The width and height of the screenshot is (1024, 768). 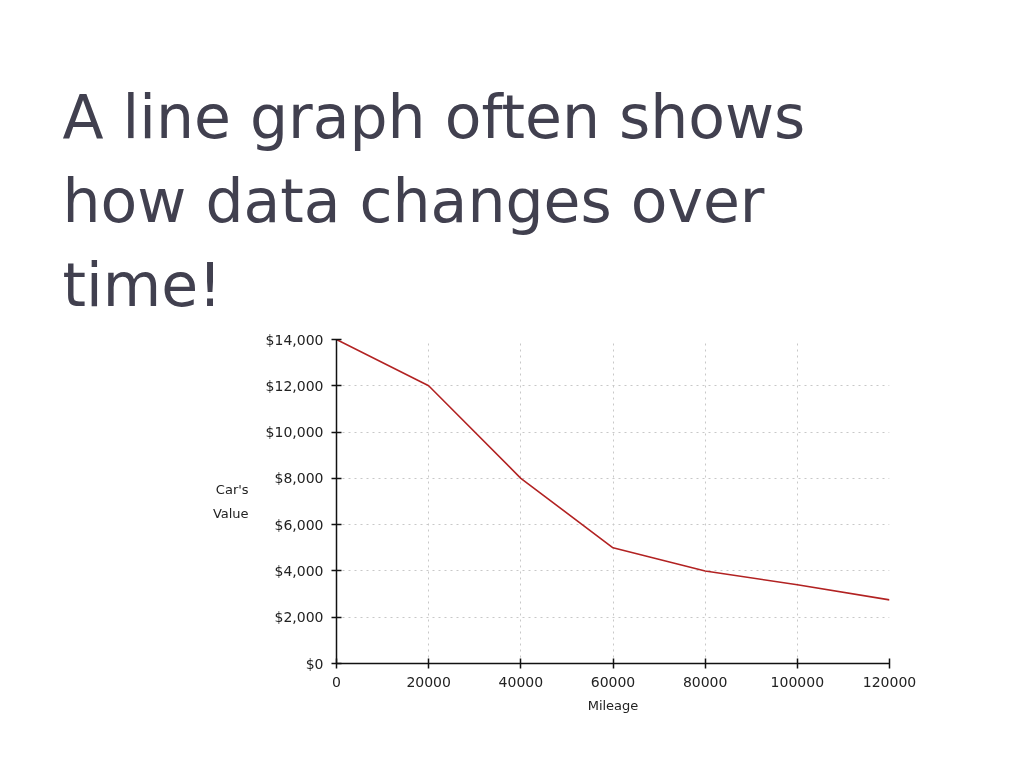 What do you see at coordinates (299, 478) in the screenshot?
I see `y-tick-label: $8,000` at bounding box center [299, 478].